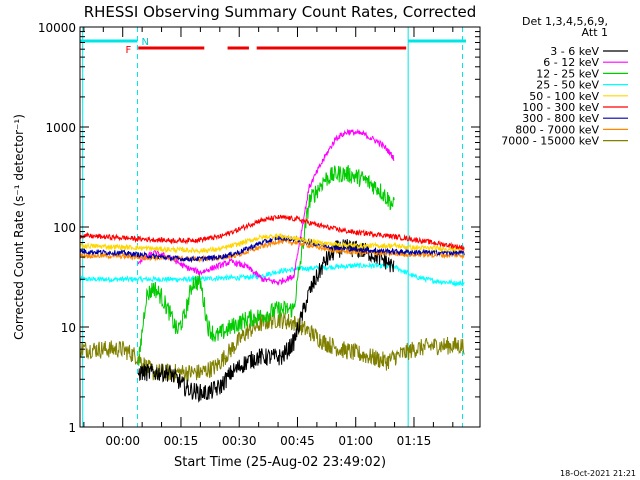  Describe the element at coordinates (550, 141) in the screenshot. I see `legend-label: 7000 - 15000 keV` at that location.